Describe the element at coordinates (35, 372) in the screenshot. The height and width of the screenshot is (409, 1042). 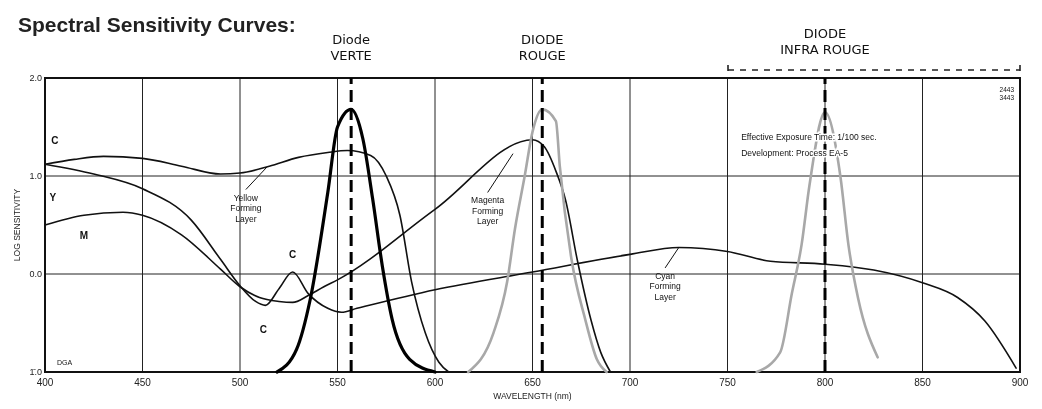
I see `y-tick-label: 1̄.0` at that location.